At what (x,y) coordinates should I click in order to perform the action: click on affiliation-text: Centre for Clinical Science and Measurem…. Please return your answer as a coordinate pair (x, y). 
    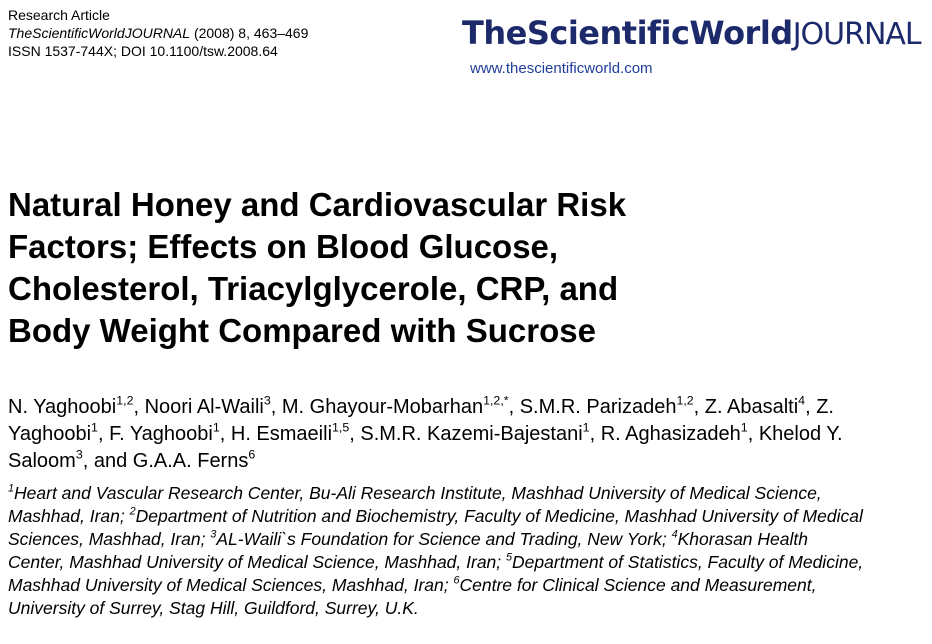
    Looking at the image, I should click on (412, 596).